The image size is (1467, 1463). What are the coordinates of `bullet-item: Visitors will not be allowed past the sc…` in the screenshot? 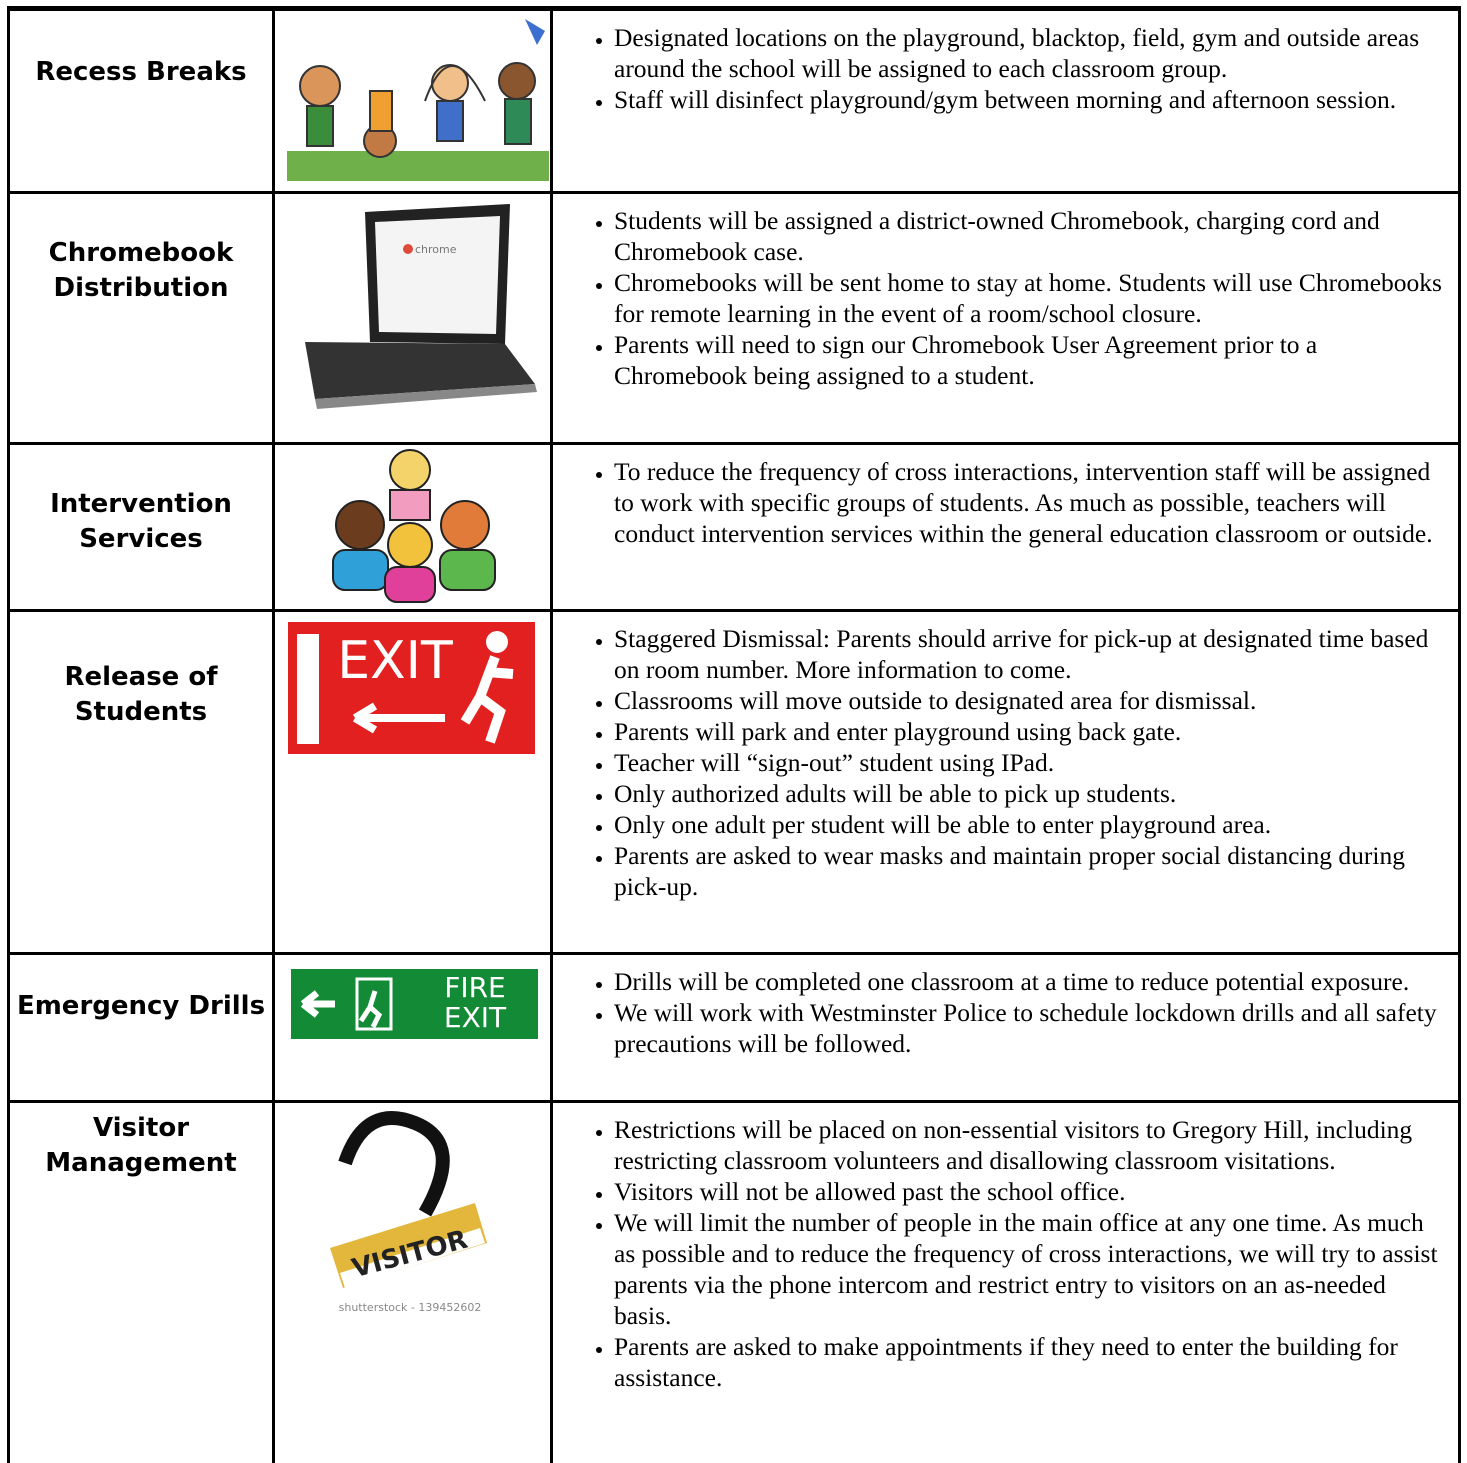 It's located at (1031, 1191).